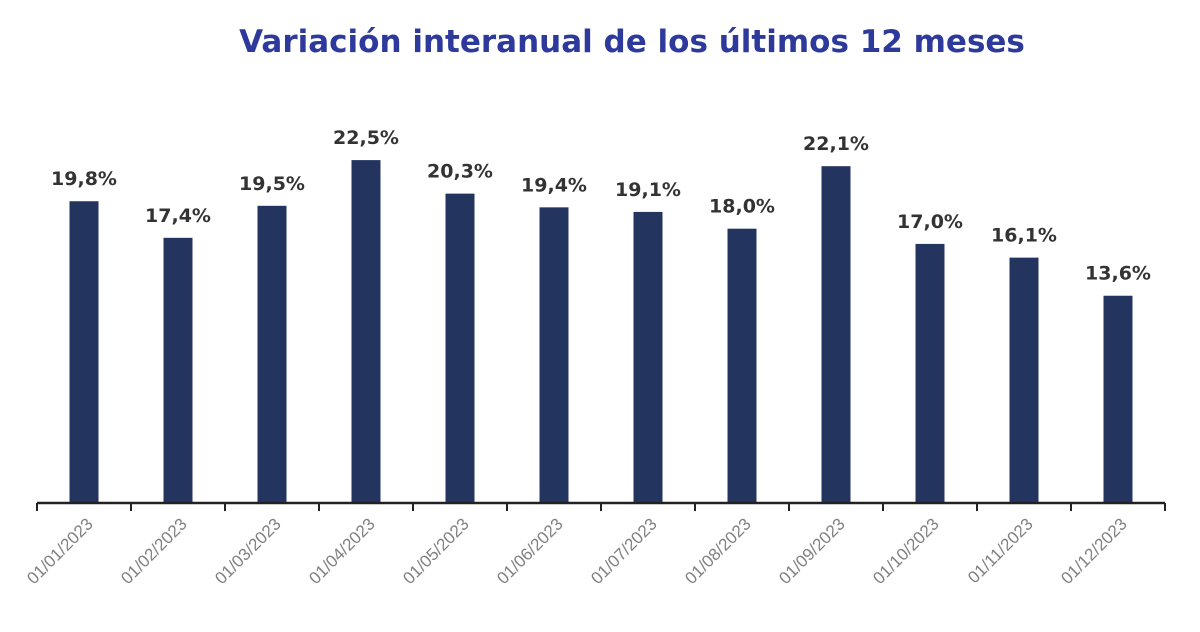 This screenshot has height=632, width=1200. What do you see at coordinates (60, 551) in the screenshot?
I see `x-tick-label: 01/01/2023` at bounding box center [60, 551].